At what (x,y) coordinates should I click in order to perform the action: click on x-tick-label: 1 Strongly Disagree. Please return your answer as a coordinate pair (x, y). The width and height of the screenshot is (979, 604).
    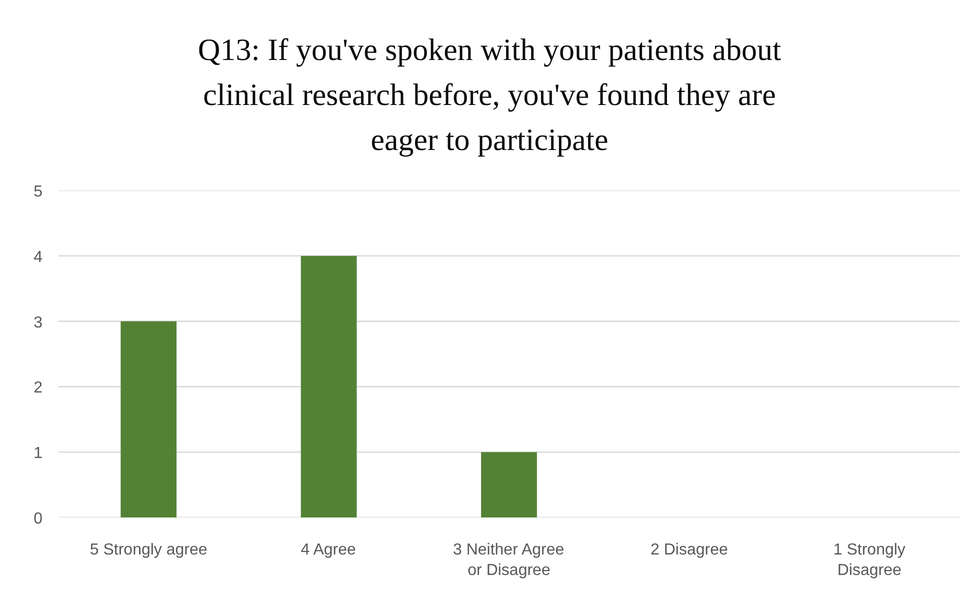
    Looking at the image, I should click on (869, 560).